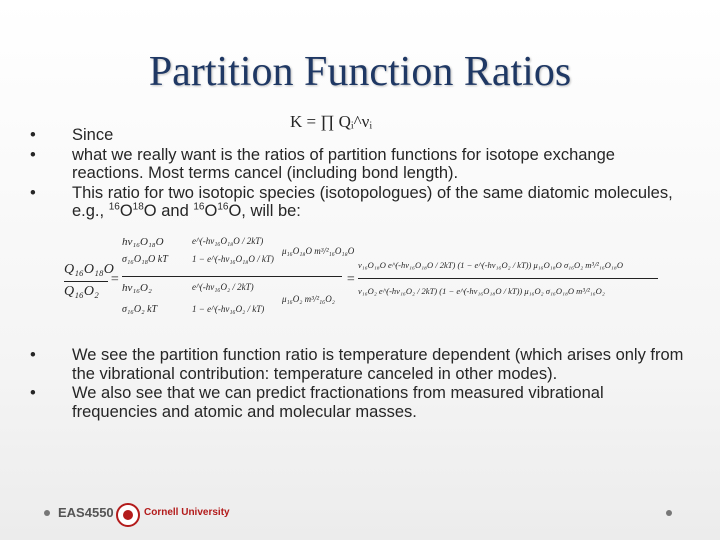 The width and height of the screenshot is (720, 540). What do you see at coordinates (365, 515) in the screenshot?
I see `slide-footer: EAS4550 Cornell University` at bounding box center [365, 515].